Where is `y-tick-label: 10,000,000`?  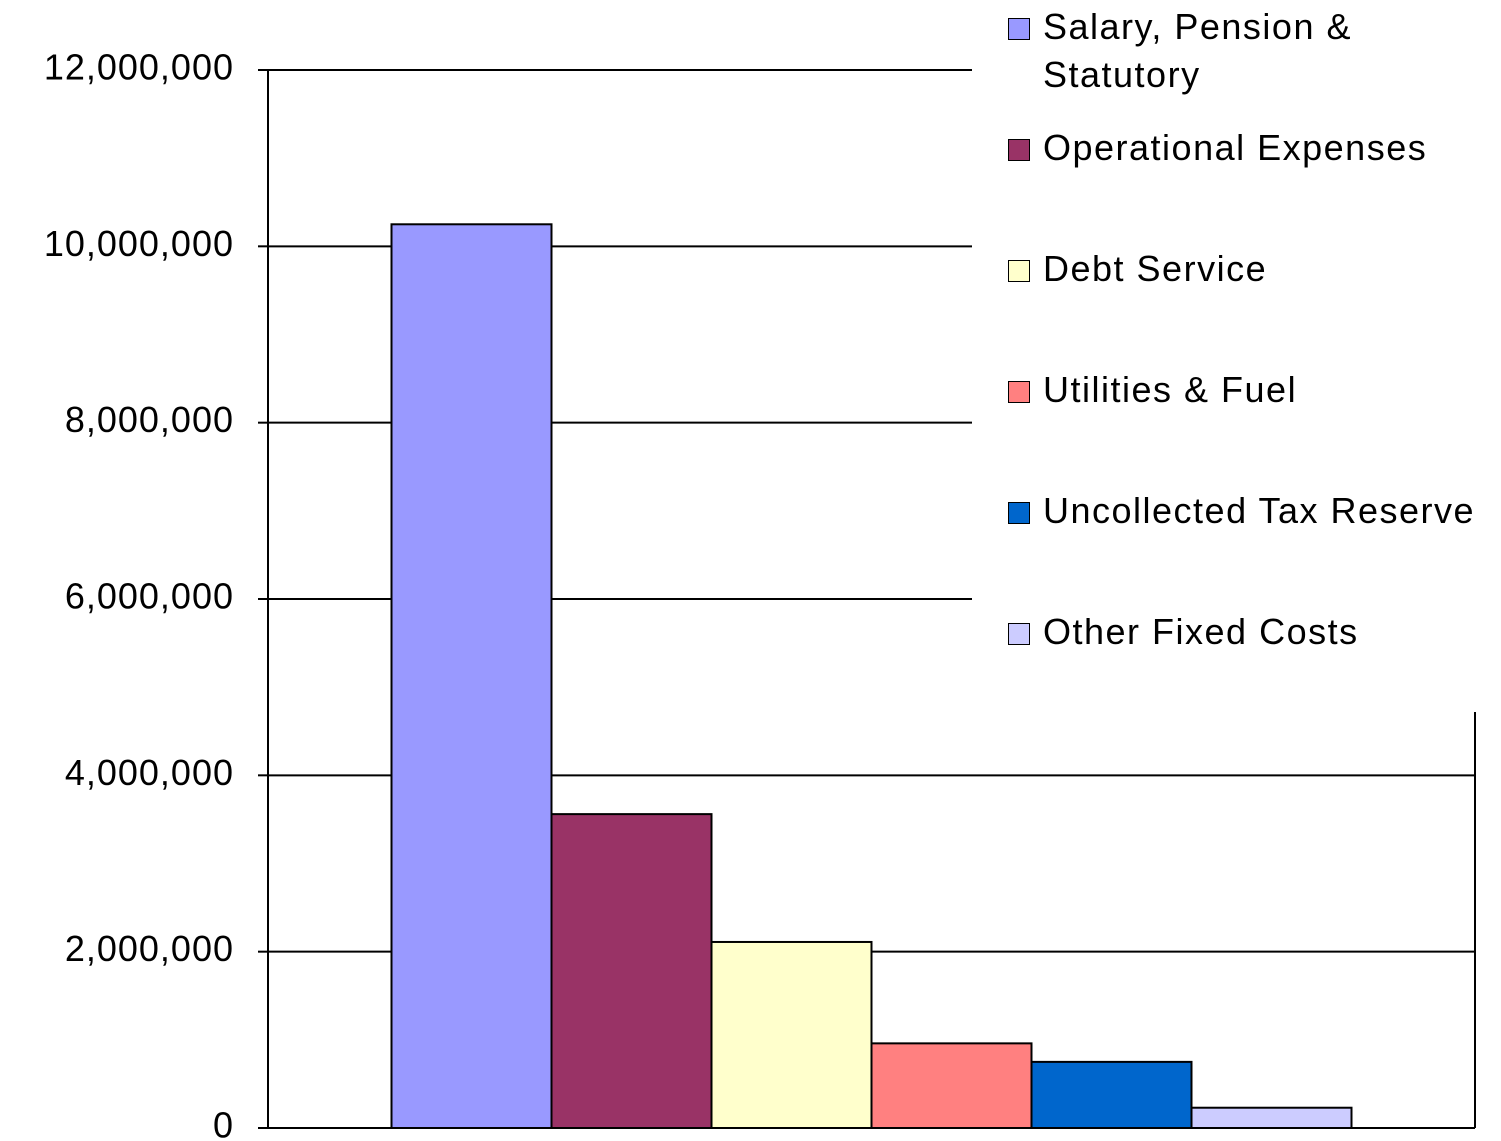 y-tick-label: 10,000,000 is located at coordinates (139, 243).